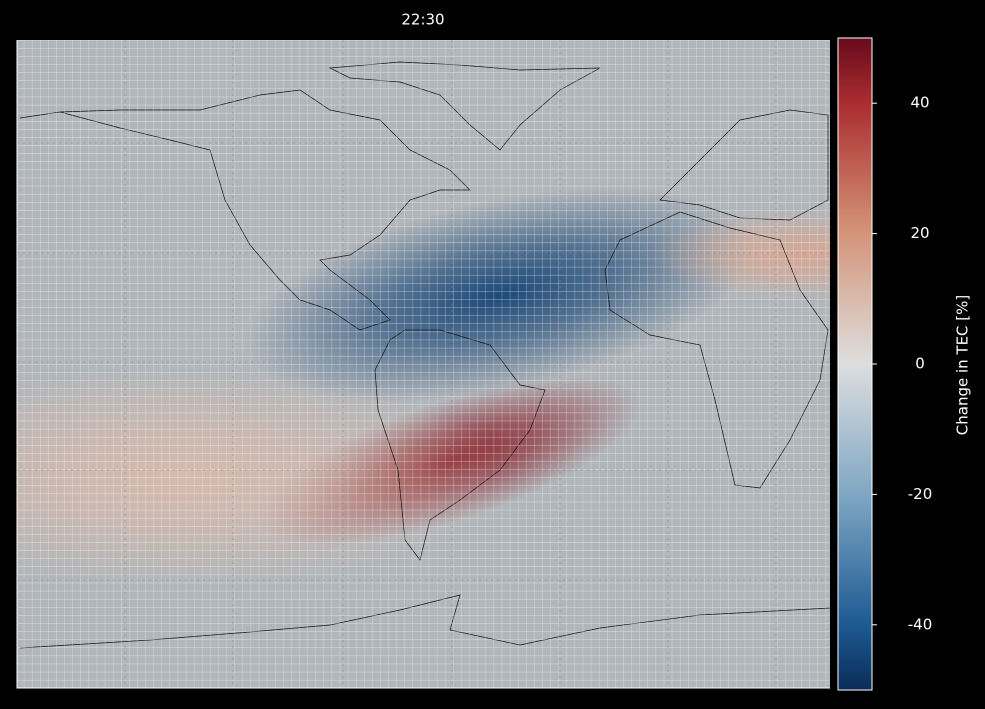  I want to click on colorbar-tick-label: 20, so click(919, 233).